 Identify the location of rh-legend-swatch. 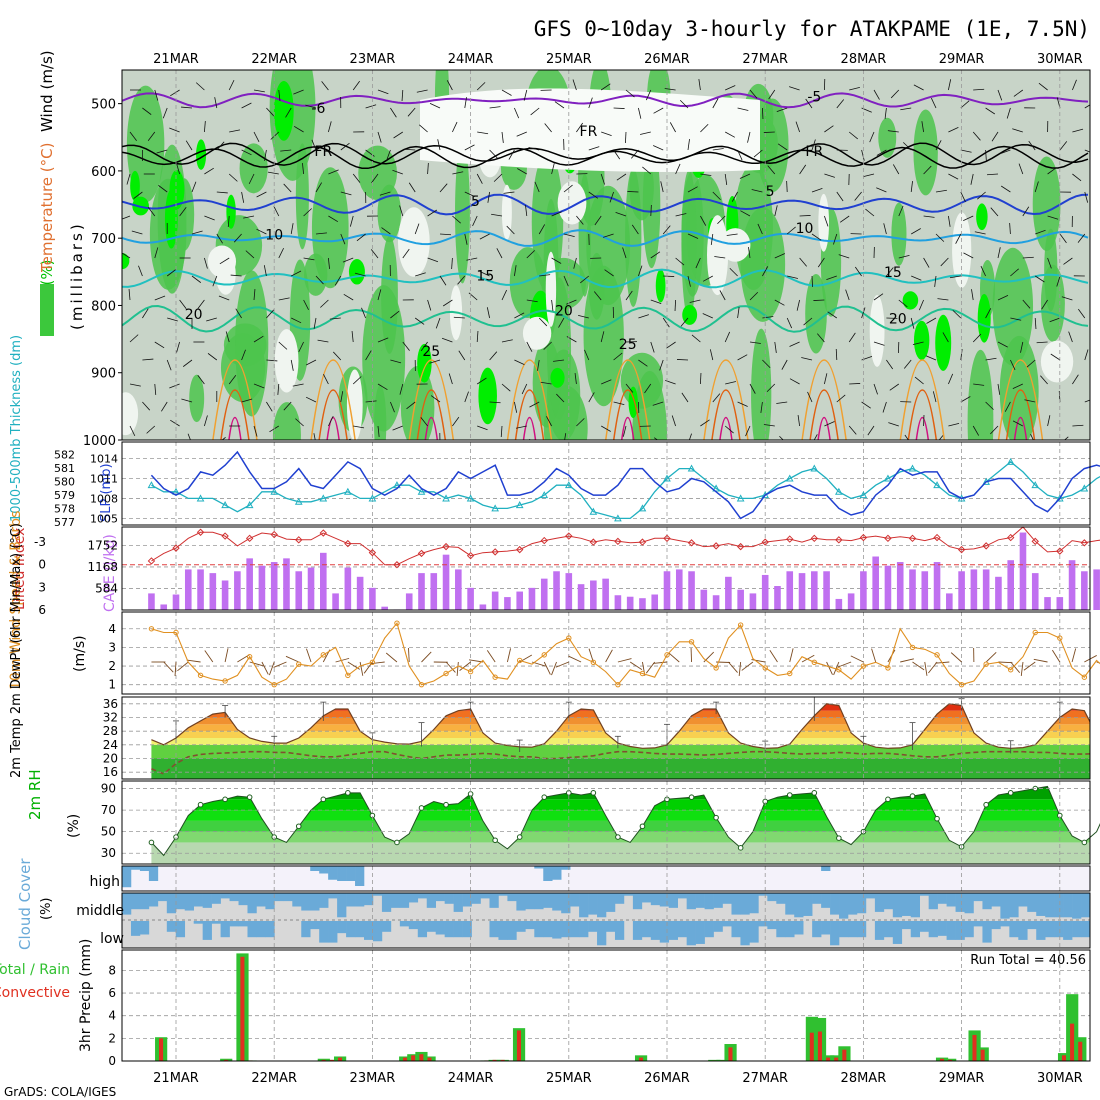
(47, 310).